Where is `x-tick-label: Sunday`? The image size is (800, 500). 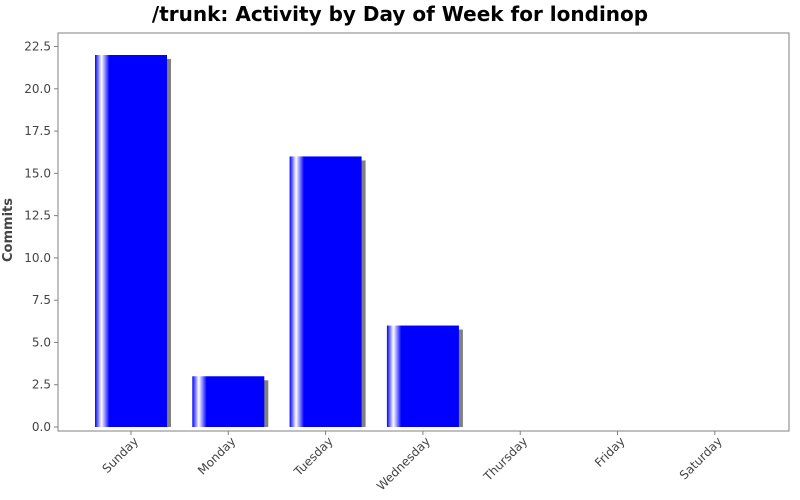
x-tick-label: Sunday is located at coordinates (120, 455).